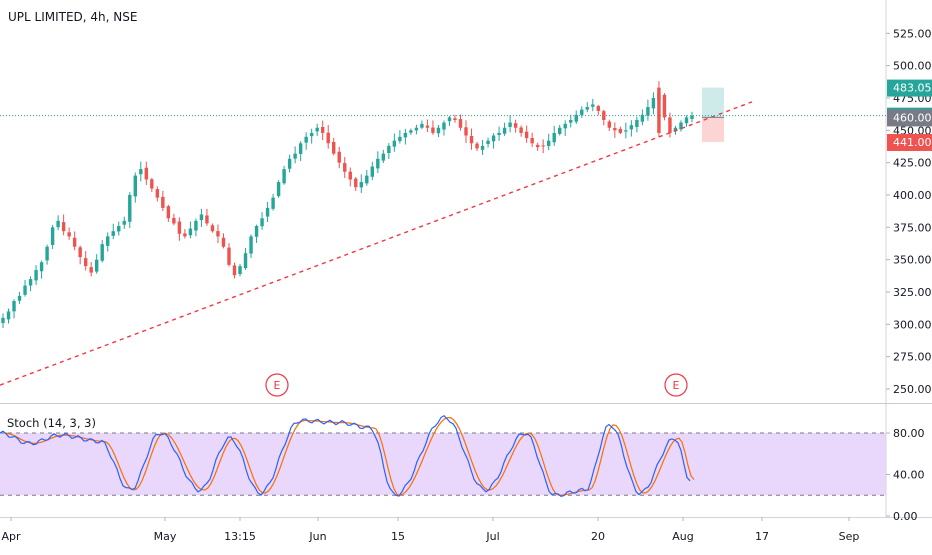  I want to click on price-tick-label: 425.00, so click(912, 163).